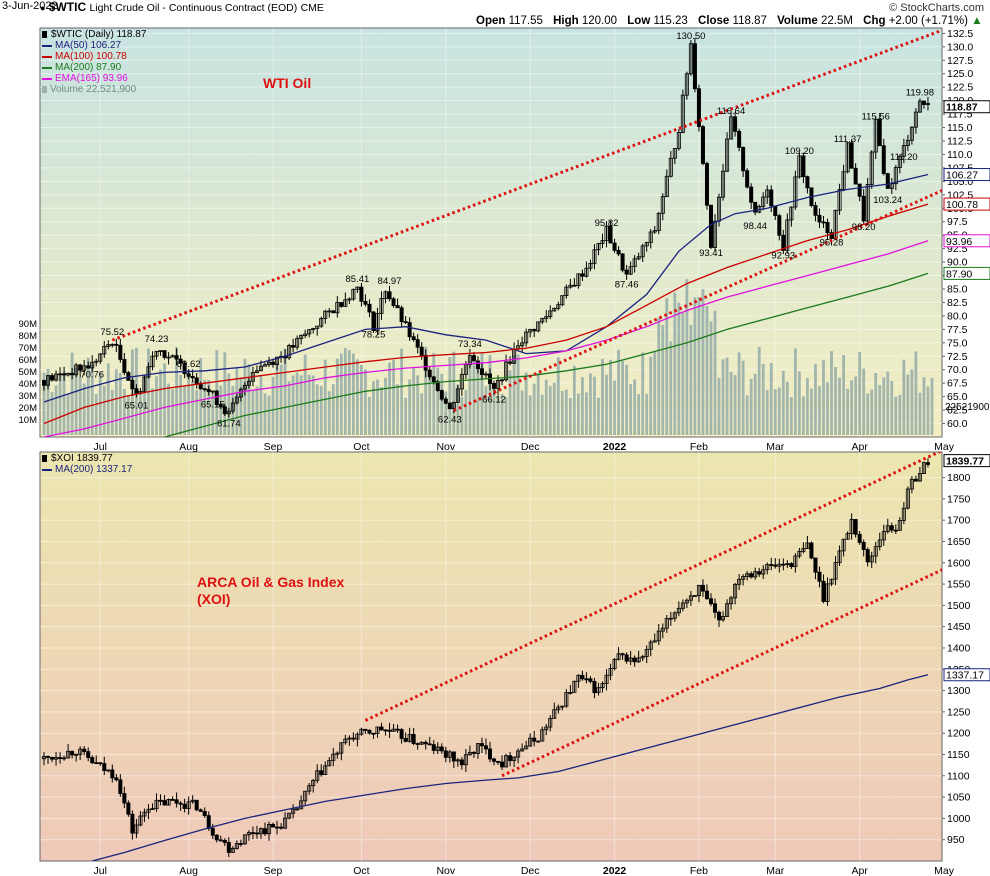 The height and width of the screenshot is (876, 990). I want to click on x-tick-label: Sep, so click(273, 447).